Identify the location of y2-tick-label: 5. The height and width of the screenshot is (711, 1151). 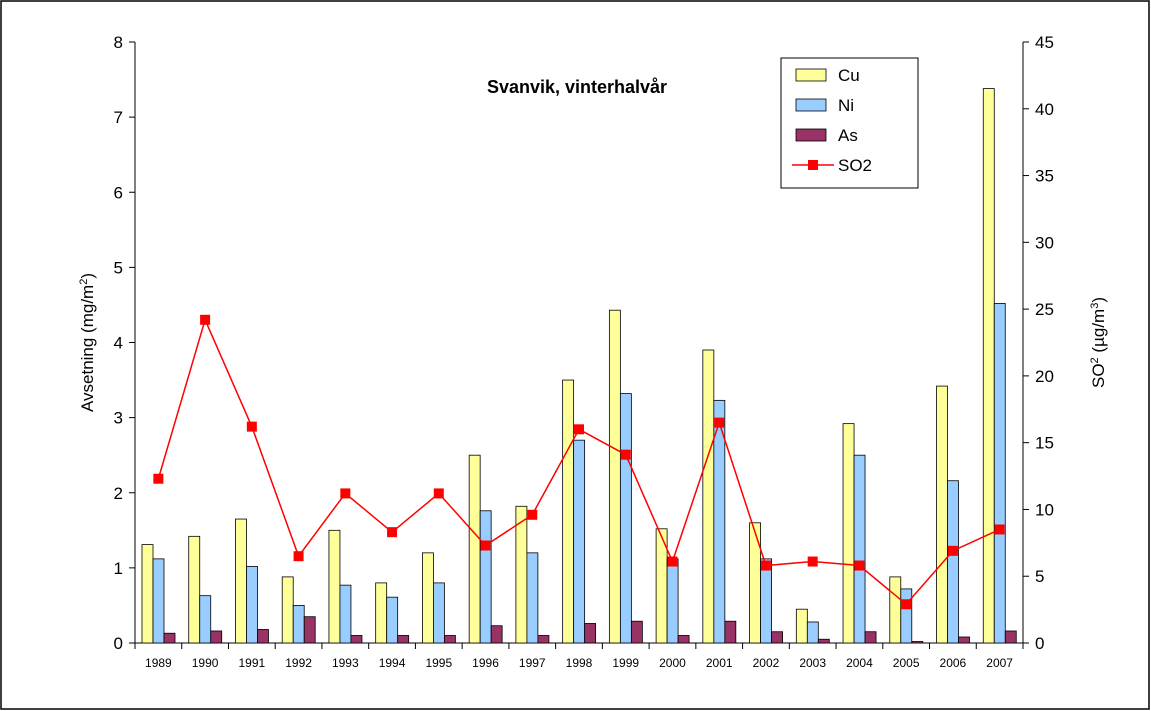
(1039, 576).